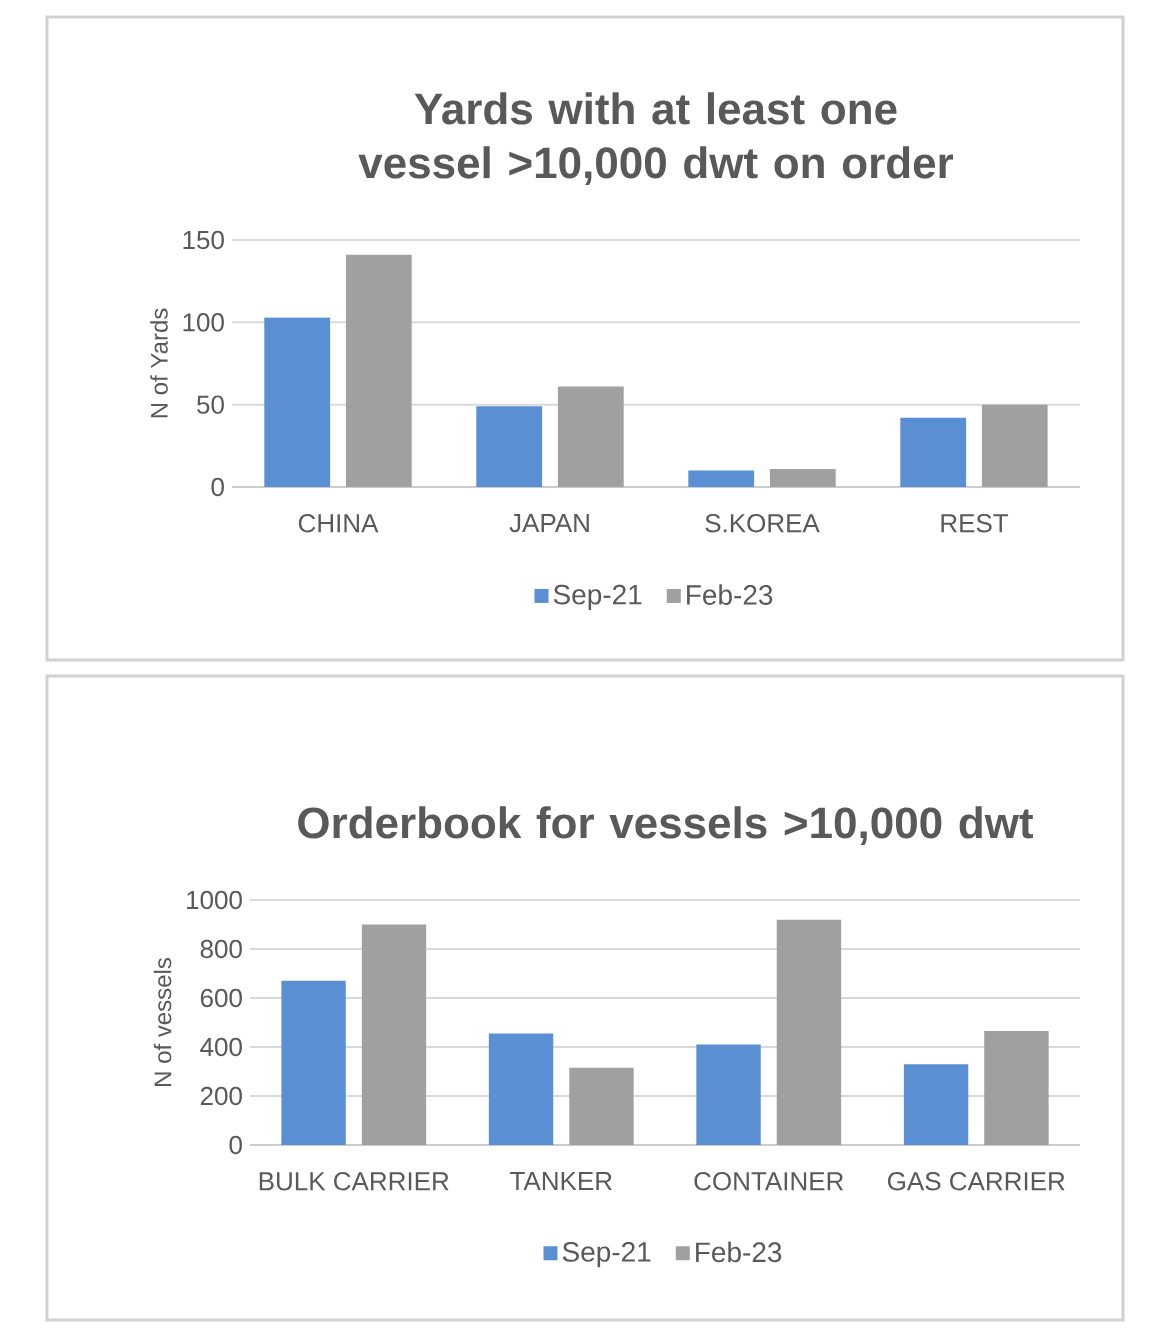 Image resolution: width=1170 pixels, height=1344 pixels. Describe the element at coordinates (354, 1181) in the screenshot. I see `x-tick-label: BULK CARRIER` at that location.